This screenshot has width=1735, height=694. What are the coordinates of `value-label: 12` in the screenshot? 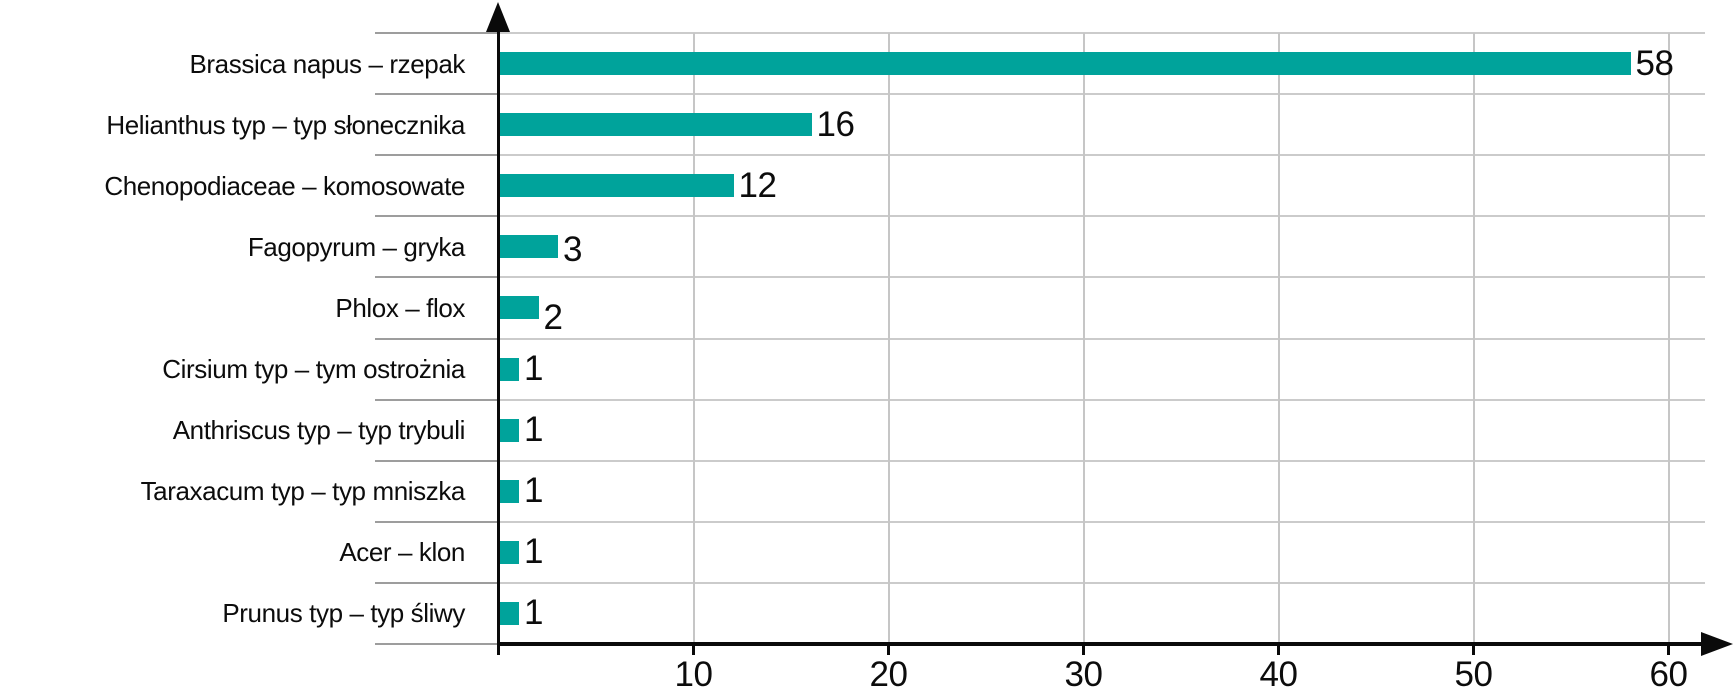 It's located at (757, 185).